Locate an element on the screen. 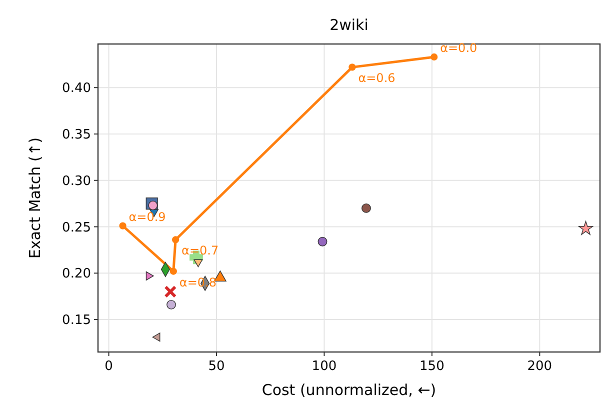 Image resolution: width=604 pixels, height=403 pixels. y-tick-label: 0.15 is located at coordinates (76, 320).